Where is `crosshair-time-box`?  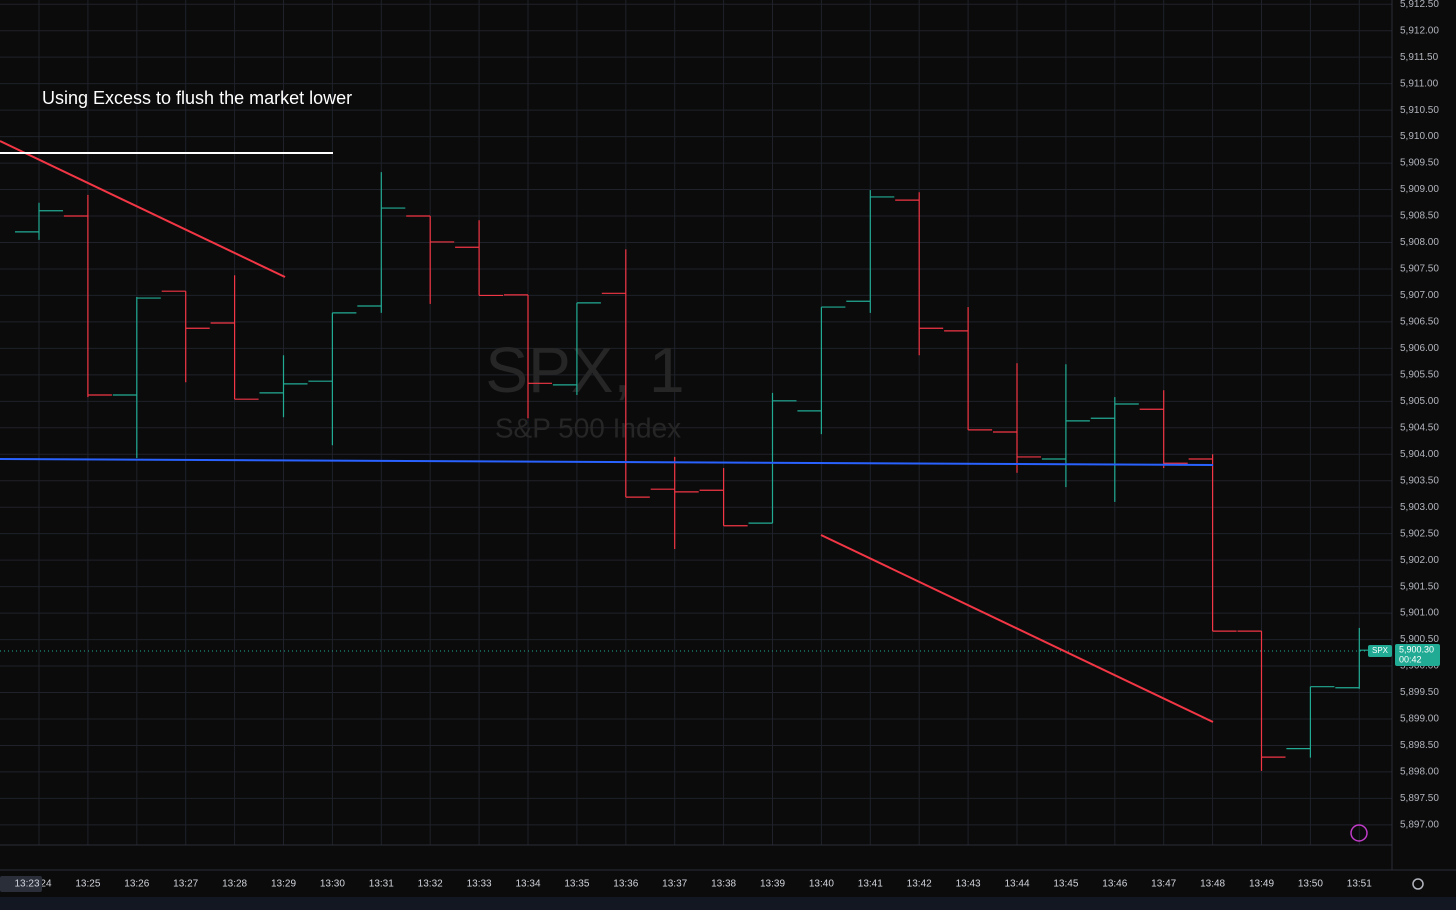
crosshair-time-box is located at coordinates (21, 884).